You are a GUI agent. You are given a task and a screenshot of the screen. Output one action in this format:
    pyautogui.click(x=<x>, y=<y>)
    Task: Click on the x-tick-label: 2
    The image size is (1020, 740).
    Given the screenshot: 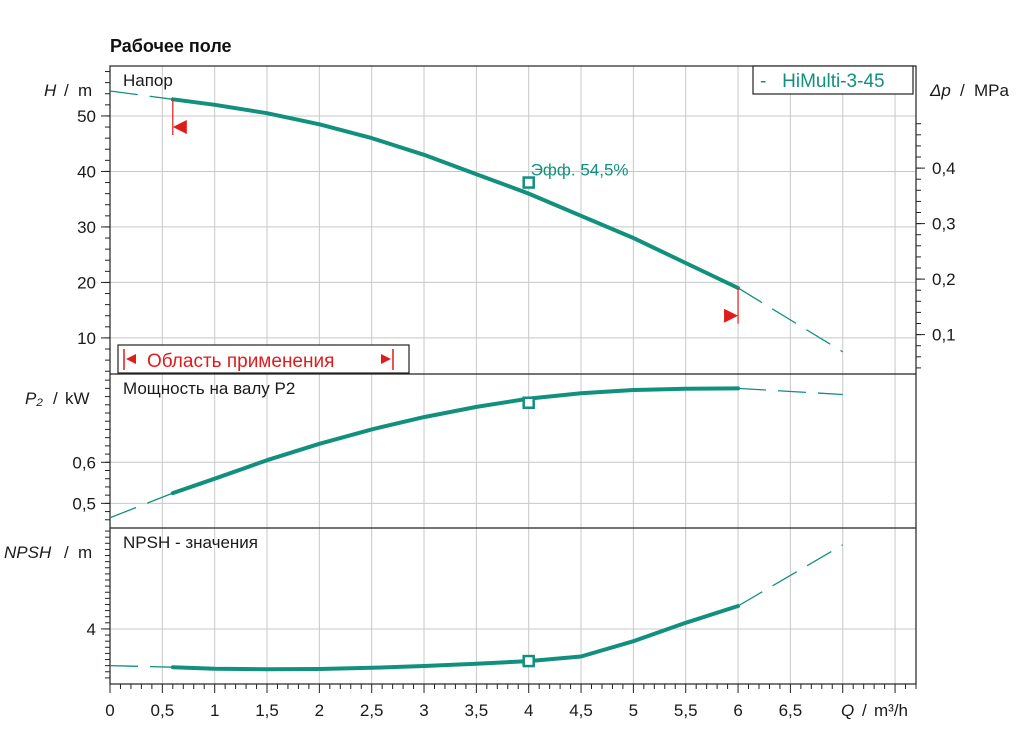 What is the action you would take?
    pyautogui.click(x=319, y=710)
    